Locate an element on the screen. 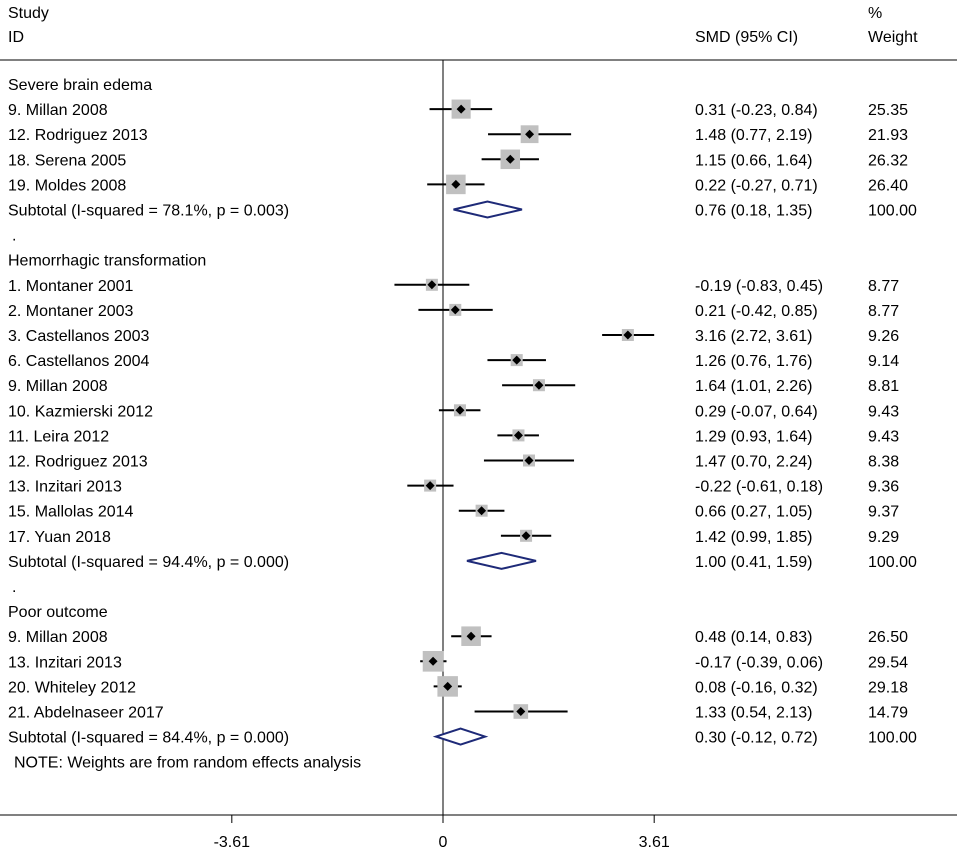  study-label: 15. Mallolas 2014 is located at coordinates (71, 512).